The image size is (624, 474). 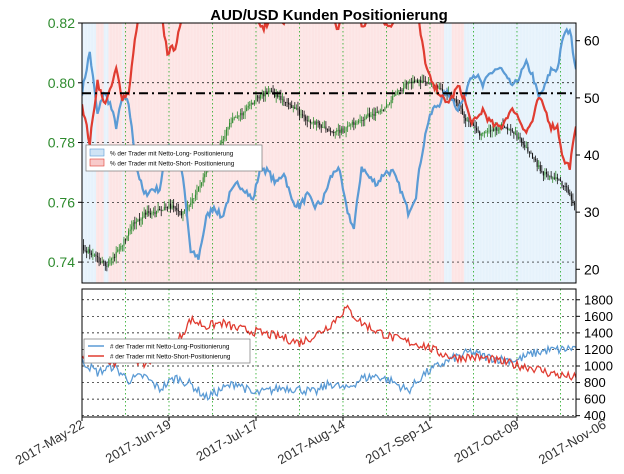 What do you see at coordinates (399, 442) in the screenshot?
I see `x-tick-label: 2017-Sep-11` at bounding box center [399, 442].